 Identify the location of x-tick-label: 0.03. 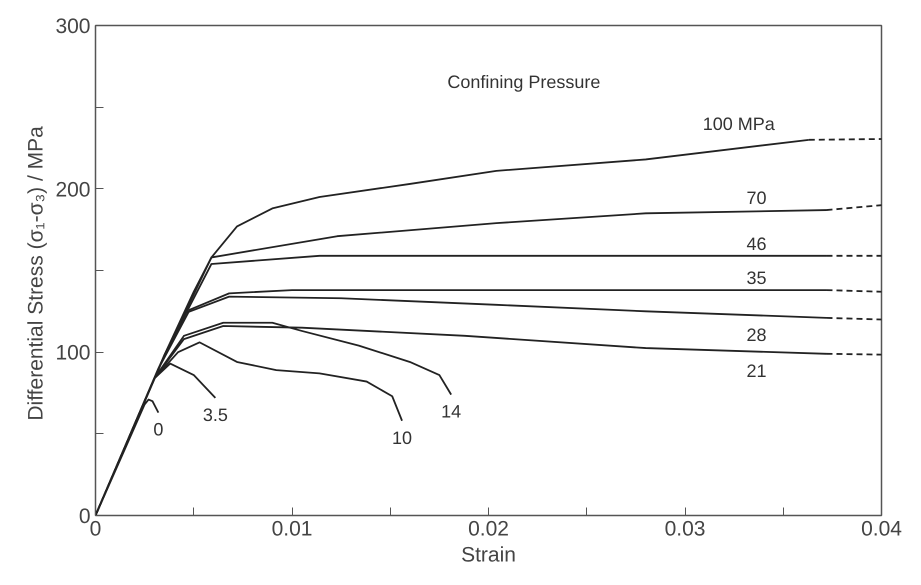
(685, 529).